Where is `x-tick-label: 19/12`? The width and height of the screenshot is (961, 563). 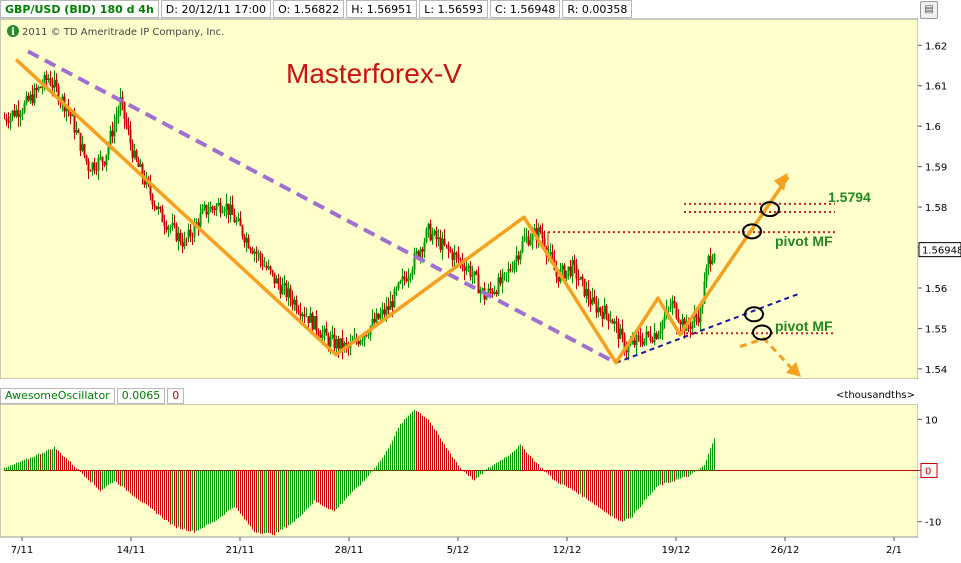
x-tick-label: 19/12 is located at coordinates (676, 550).